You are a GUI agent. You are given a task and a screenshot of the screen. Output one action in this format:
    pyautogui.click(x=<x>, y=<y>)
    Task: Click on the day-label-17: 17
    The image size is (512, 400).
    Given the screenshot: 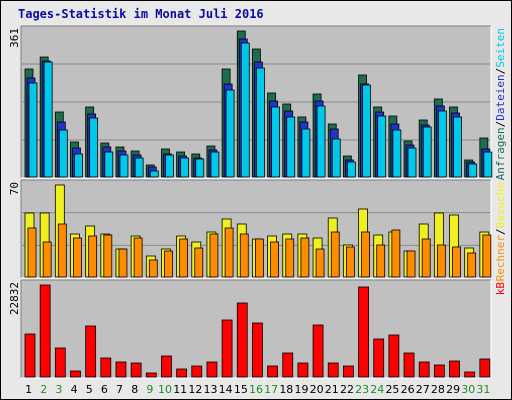 What is the action you would take?
    pyautogui.click(x=271, y=389)
    